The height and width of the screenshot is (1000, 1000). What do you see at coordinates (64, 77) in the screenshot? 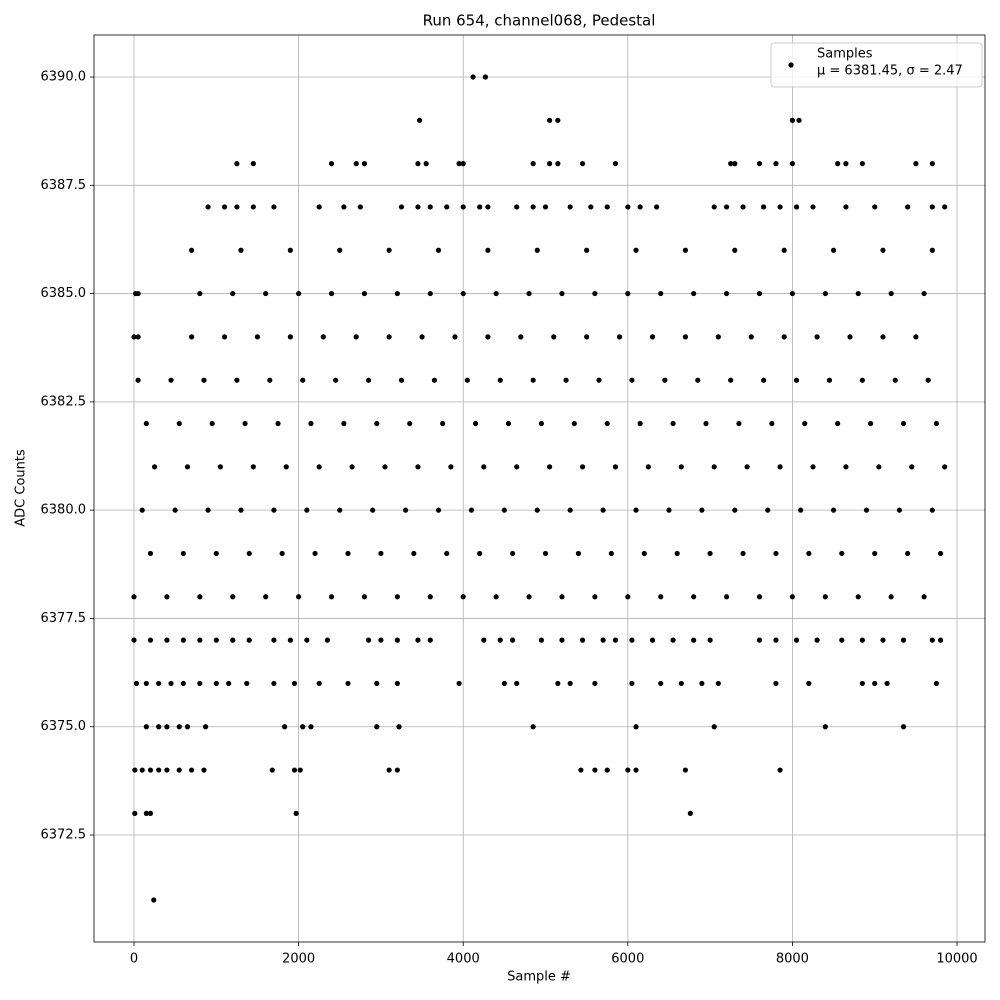
I see `y-tick-label: 6390.0` at bounding box center [64, 77].